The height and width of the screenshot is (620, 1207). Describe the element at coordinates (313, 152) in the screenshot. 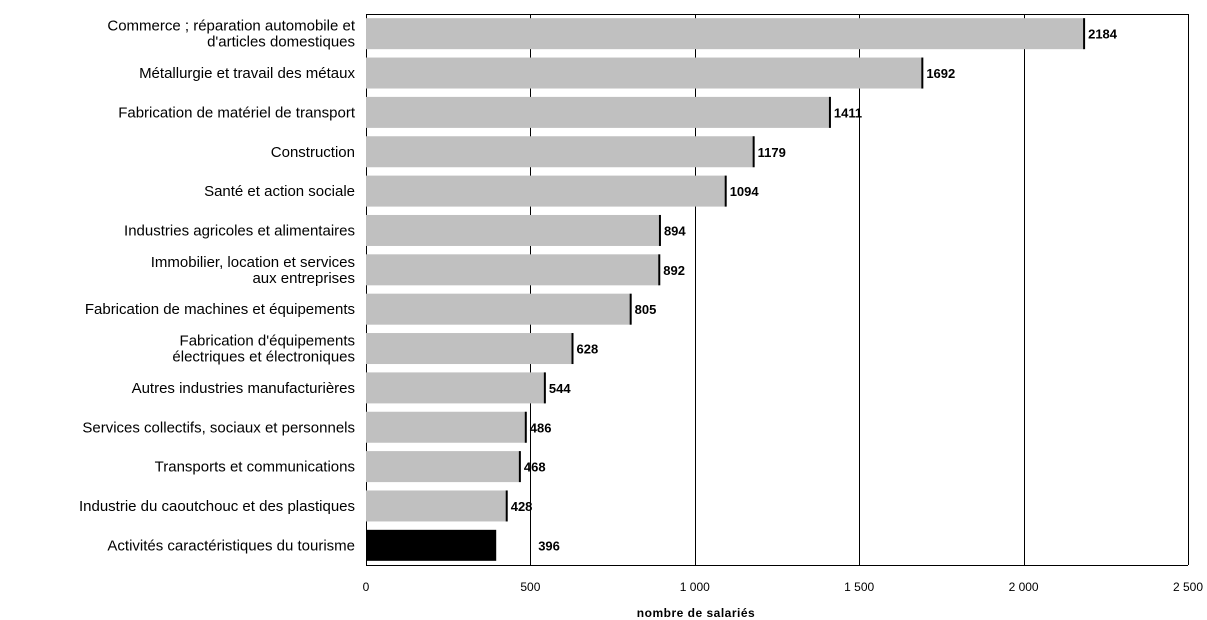

I see `category-label: Construction` at that location.